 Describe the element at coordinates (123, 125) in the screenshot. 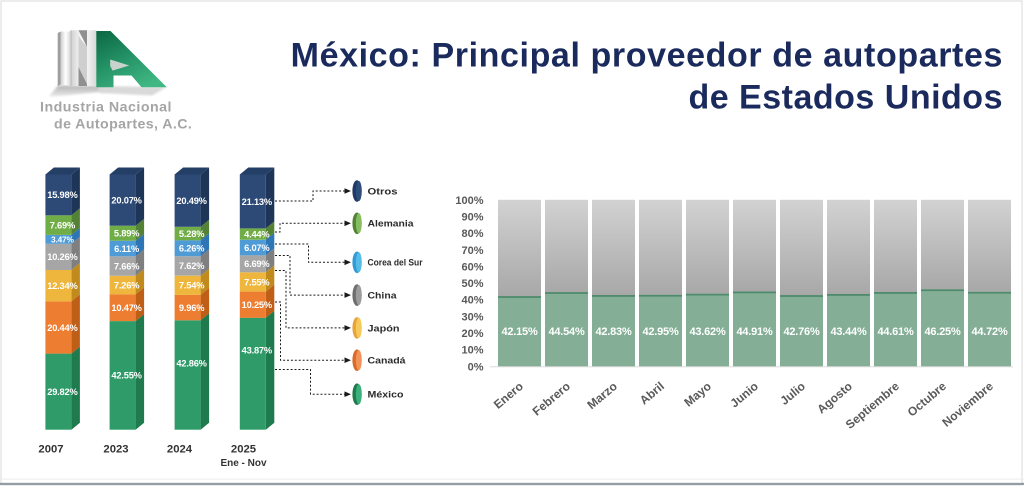

I see `svg-text: de Autopartes, A.C.` at that location.